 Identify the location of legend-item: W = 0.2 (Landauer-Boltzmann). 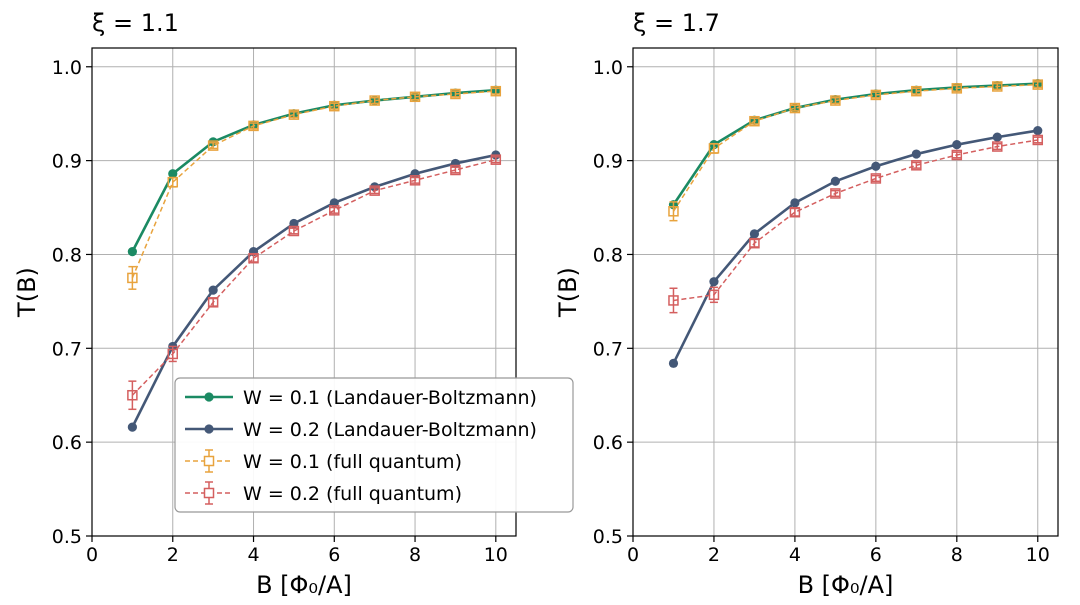
(361, 430).